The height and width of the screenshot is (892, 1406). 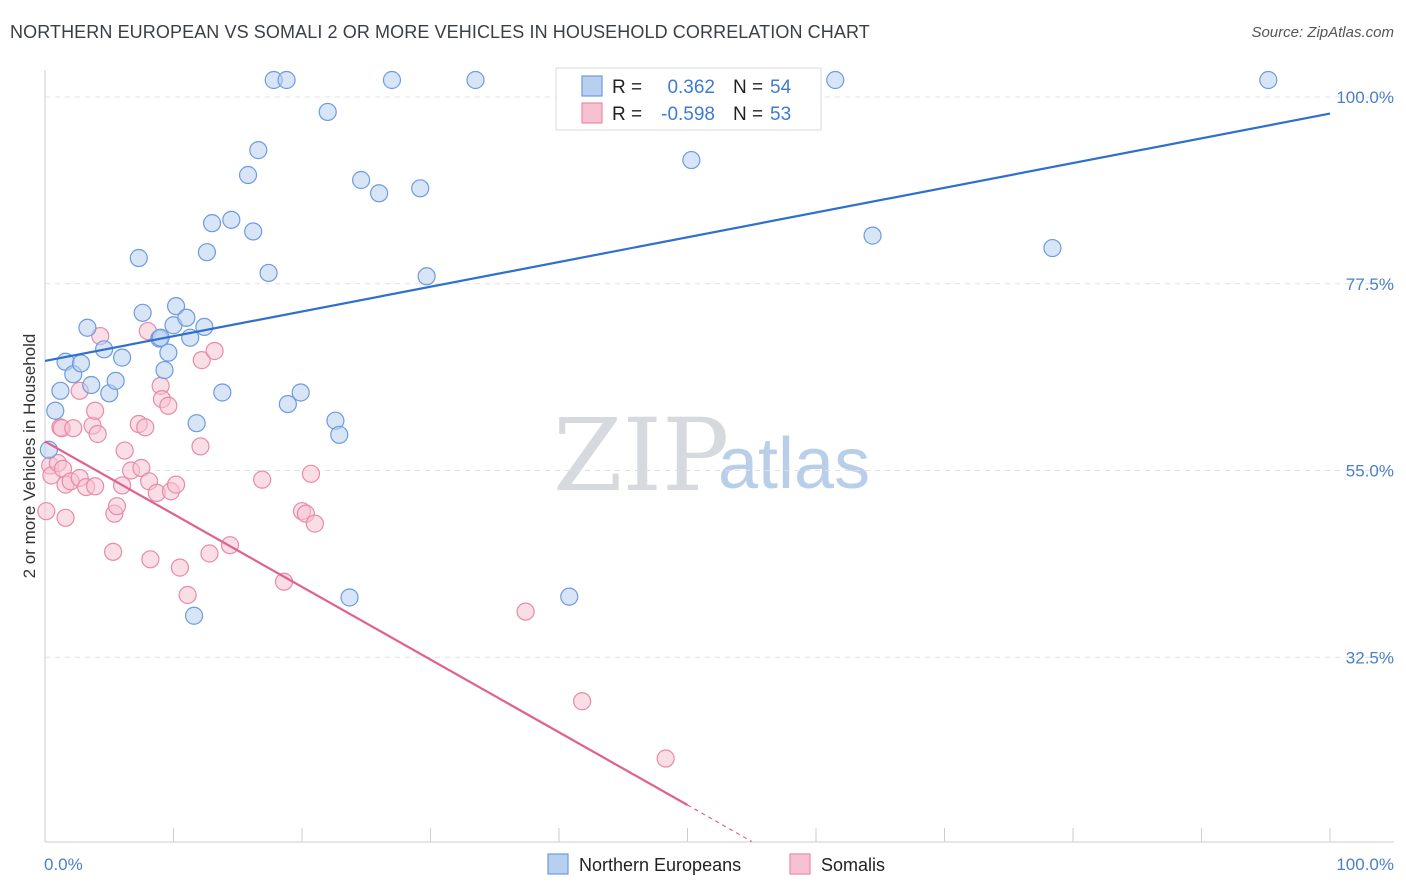 I want to click on stats-legend: R = 0.362 N = 54 R = -0.598 N = 53, so click(x=688, y=99).